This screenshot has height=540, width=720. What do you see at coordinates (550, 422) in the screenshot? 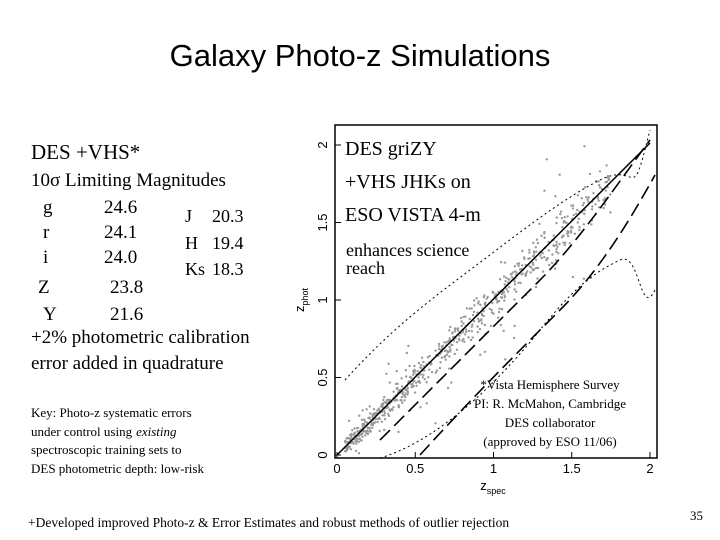
I see `footnote-line: DES collaborator` at bounding box center [550, 422].